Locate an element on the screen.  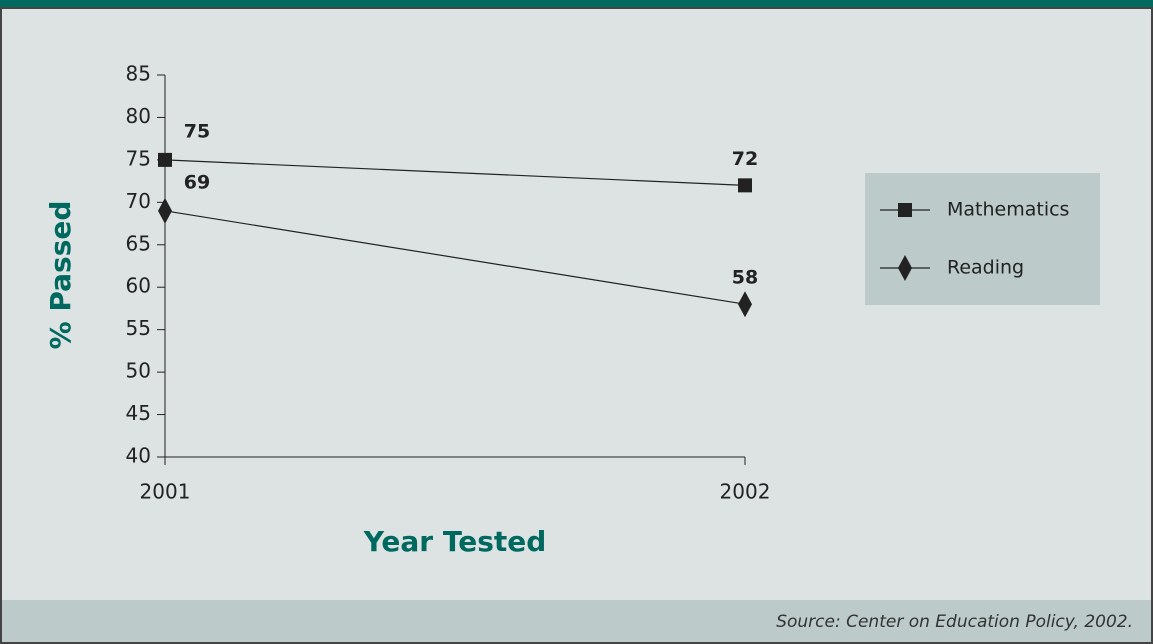
footer-band is located at coordinates (576, 622).